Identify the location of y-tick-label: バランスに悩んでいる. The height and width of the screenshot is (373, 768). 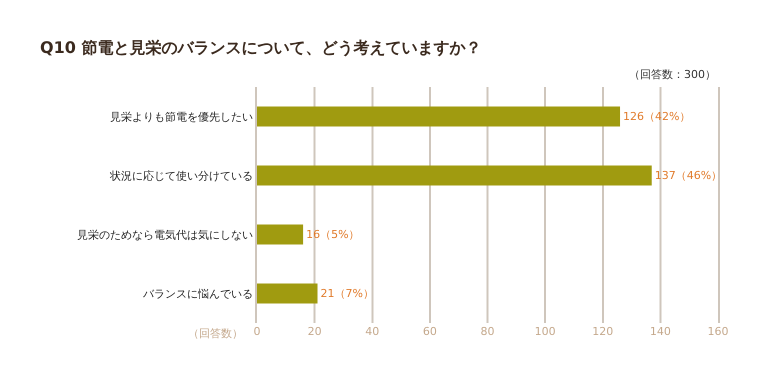
(197, 293).